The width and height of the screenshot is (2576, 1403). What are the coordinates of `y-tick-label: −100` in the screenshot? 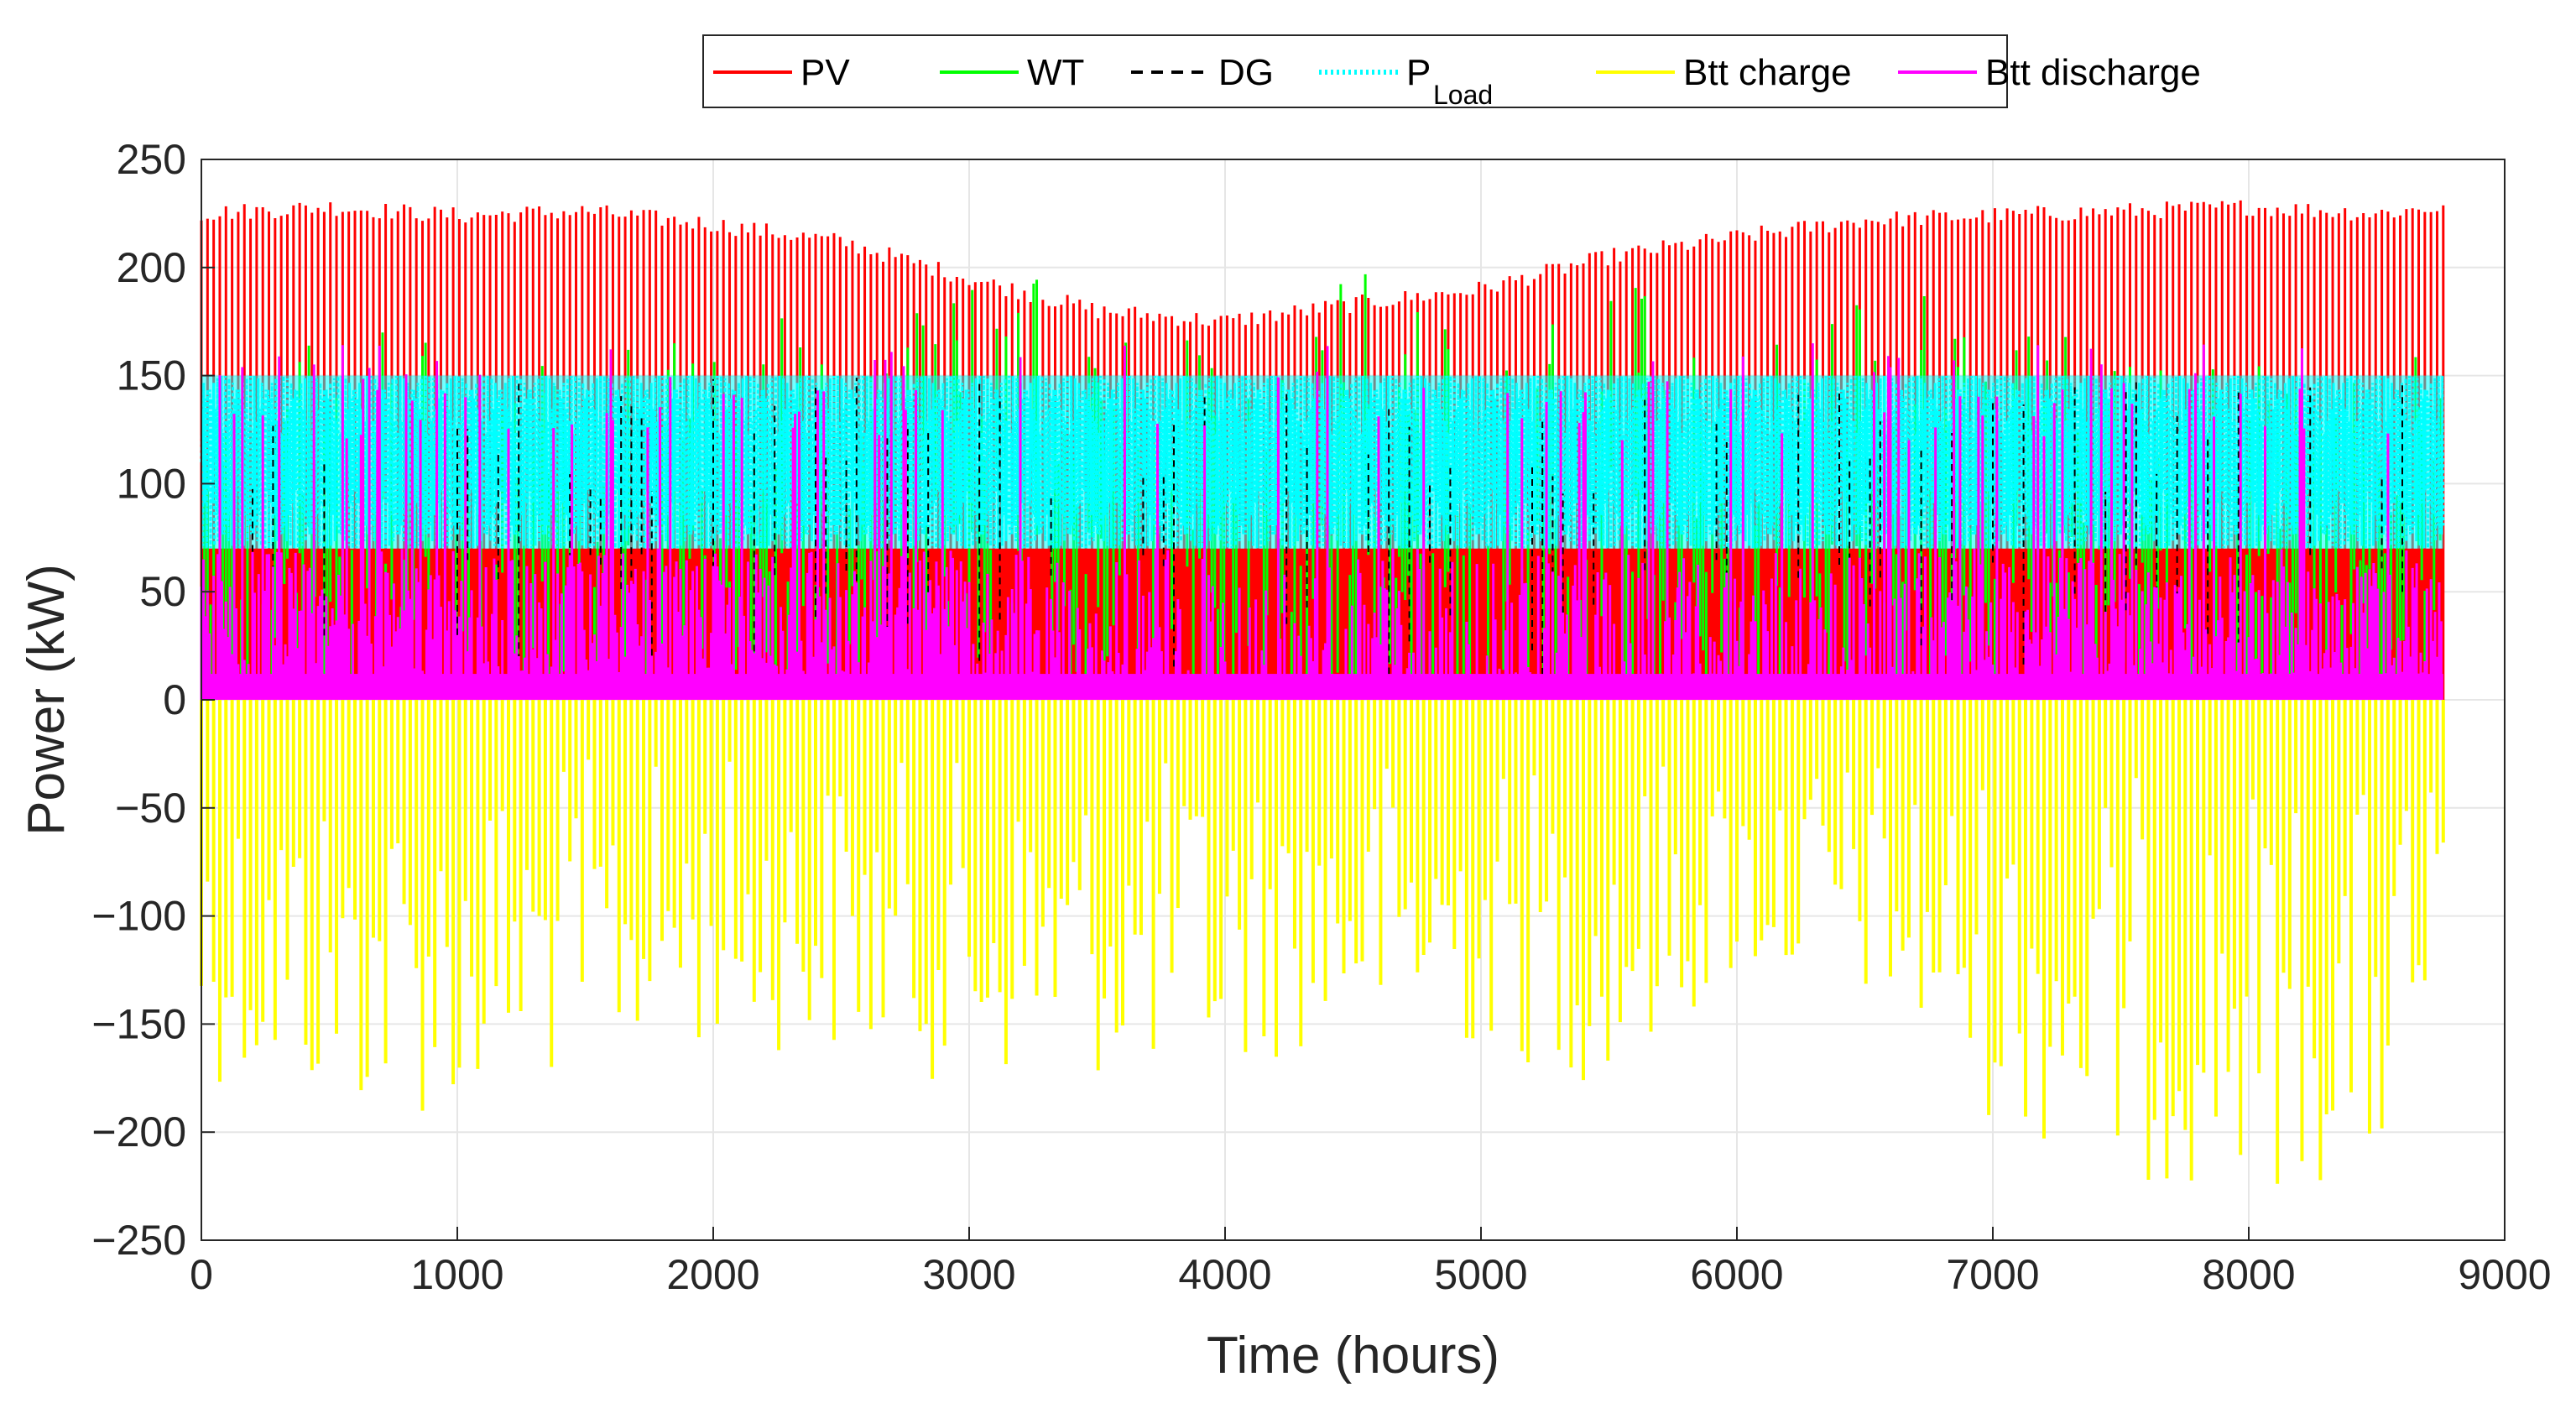 It's located at (138, 916).